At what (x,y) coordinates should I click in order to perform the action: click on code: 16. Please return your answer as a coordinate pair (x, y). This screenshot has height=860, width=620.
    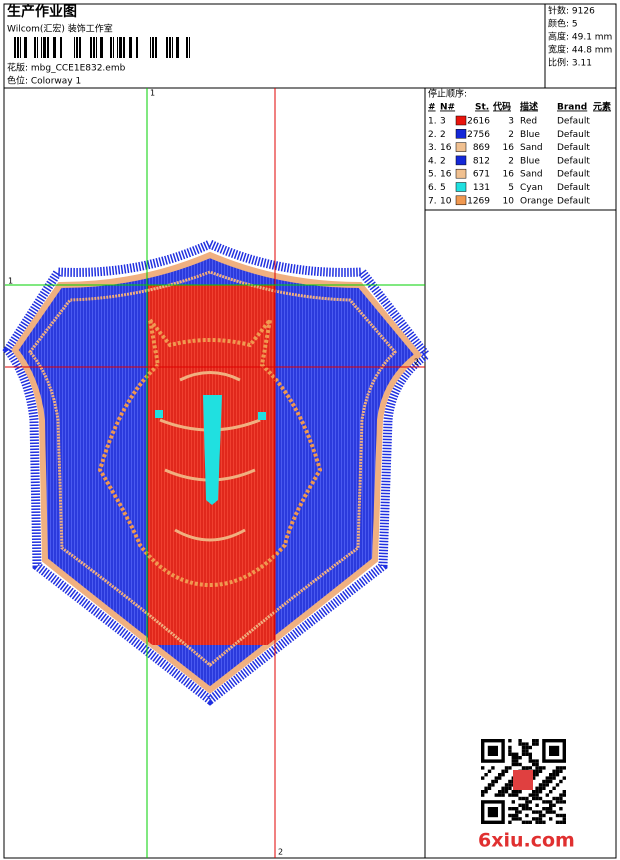
    Looking at the image, I should click on (509, 148).